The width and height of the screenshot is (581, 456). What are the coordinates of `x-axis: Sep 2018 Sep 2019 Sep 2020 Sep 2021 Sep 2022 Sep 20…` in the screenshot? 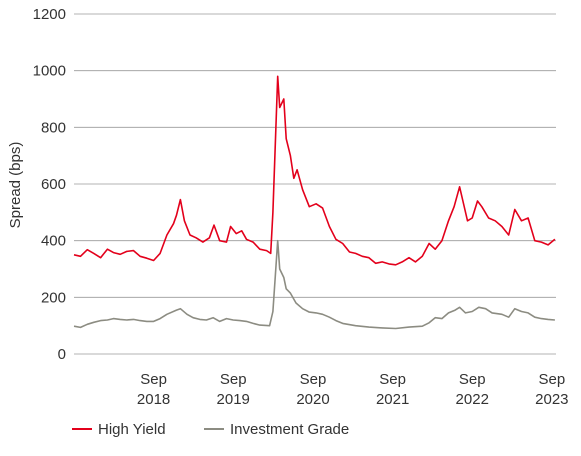 It's located at (353, 389).